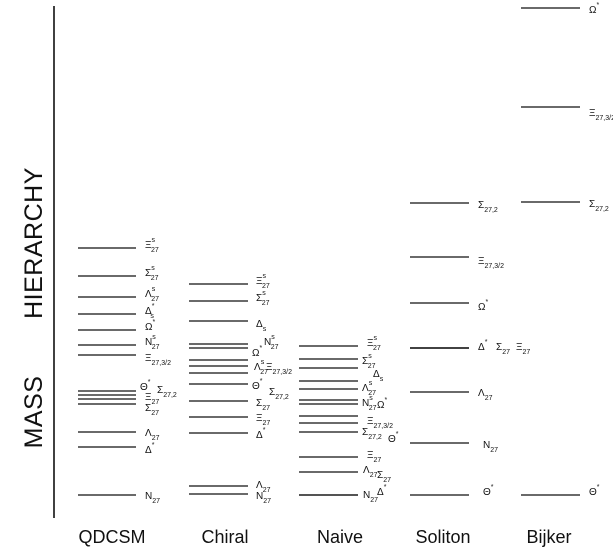 The height and width of the screenshot is (550, 613). I want to click on axis-label-hierarchy: HIERARCHY, so click(34, 243).